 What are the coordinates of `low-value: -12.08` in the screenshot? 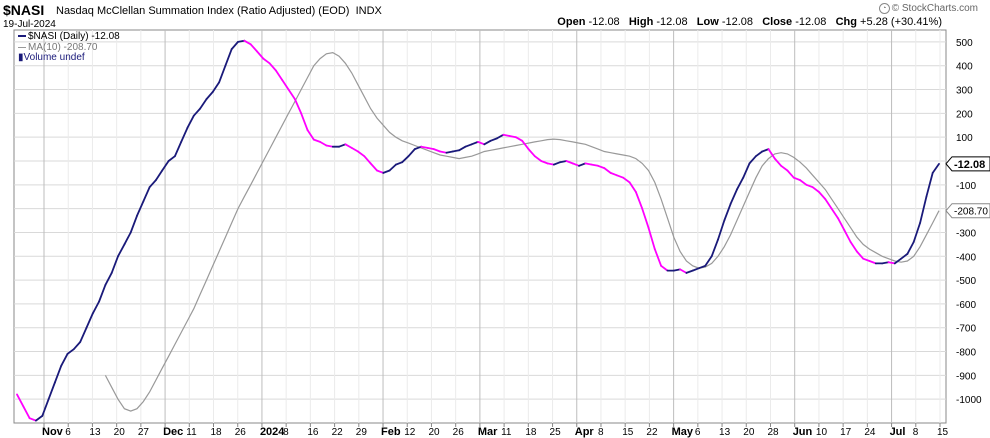 It's located at (737, 22).